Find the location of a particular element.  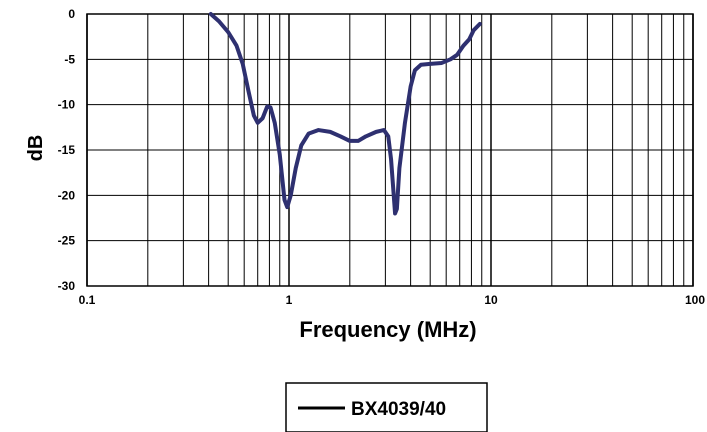

x-tick-label: 1 is located at coordinates (289, 300).